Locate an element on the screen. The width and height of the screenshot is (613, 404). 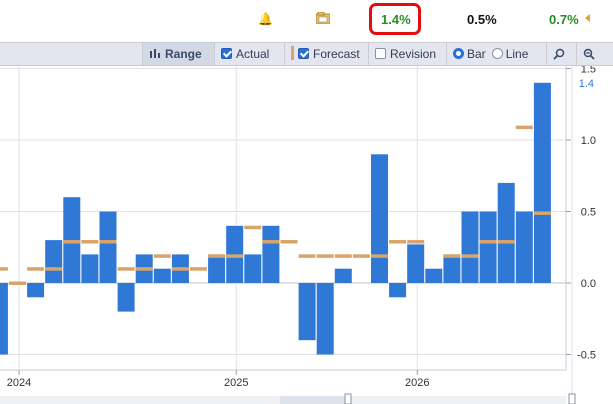
range-button: Range is located at coordinates (178, 54).